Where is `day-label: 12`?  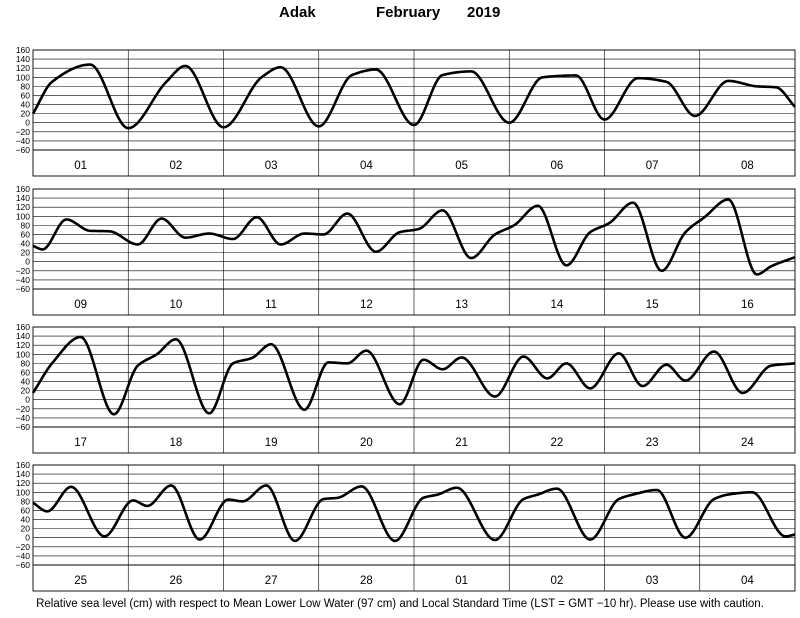
day-label: 12 is located at coordinates (366, 305).